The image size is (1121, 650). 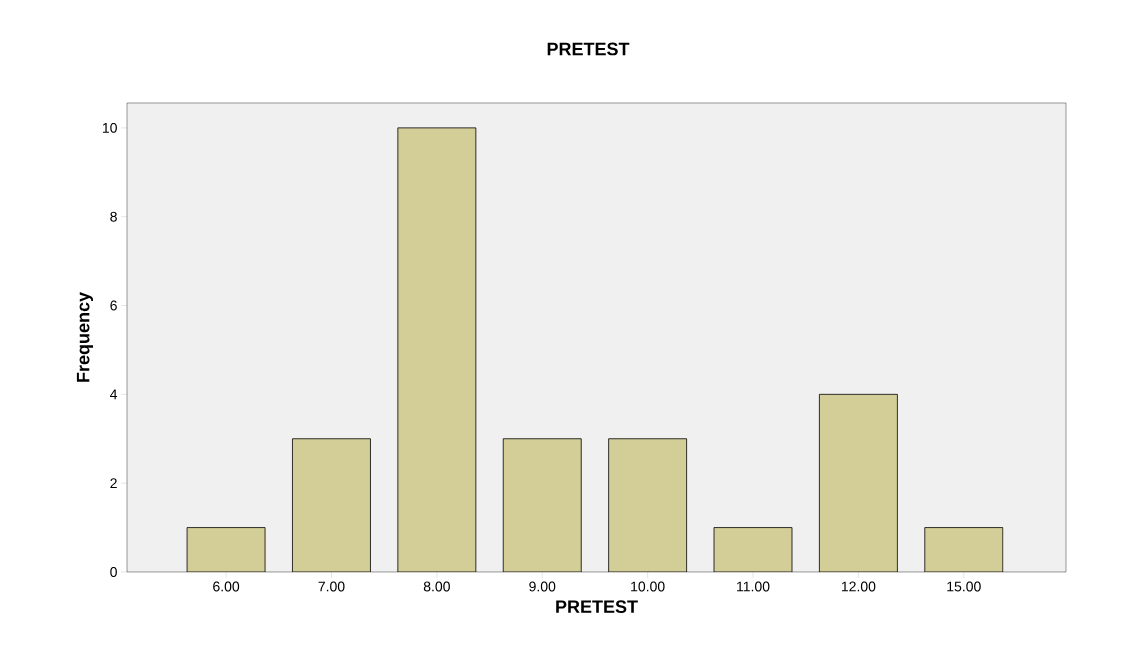 What do you see at coordinates (113, 216) in the screenshot?
I see `y-tick-label: 8` at bounding box center [113, 216].